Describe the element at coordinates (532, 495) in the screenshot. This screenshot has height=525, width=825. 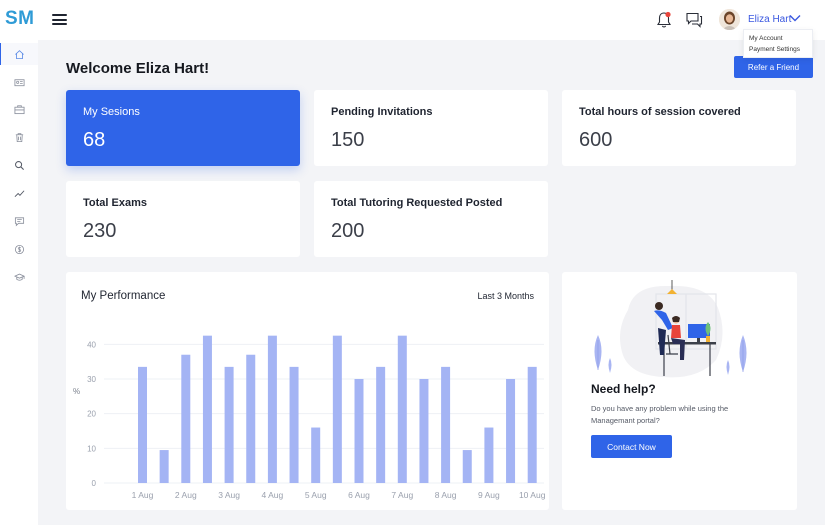
I see `x-tick-label: 10 Aug` at that location.